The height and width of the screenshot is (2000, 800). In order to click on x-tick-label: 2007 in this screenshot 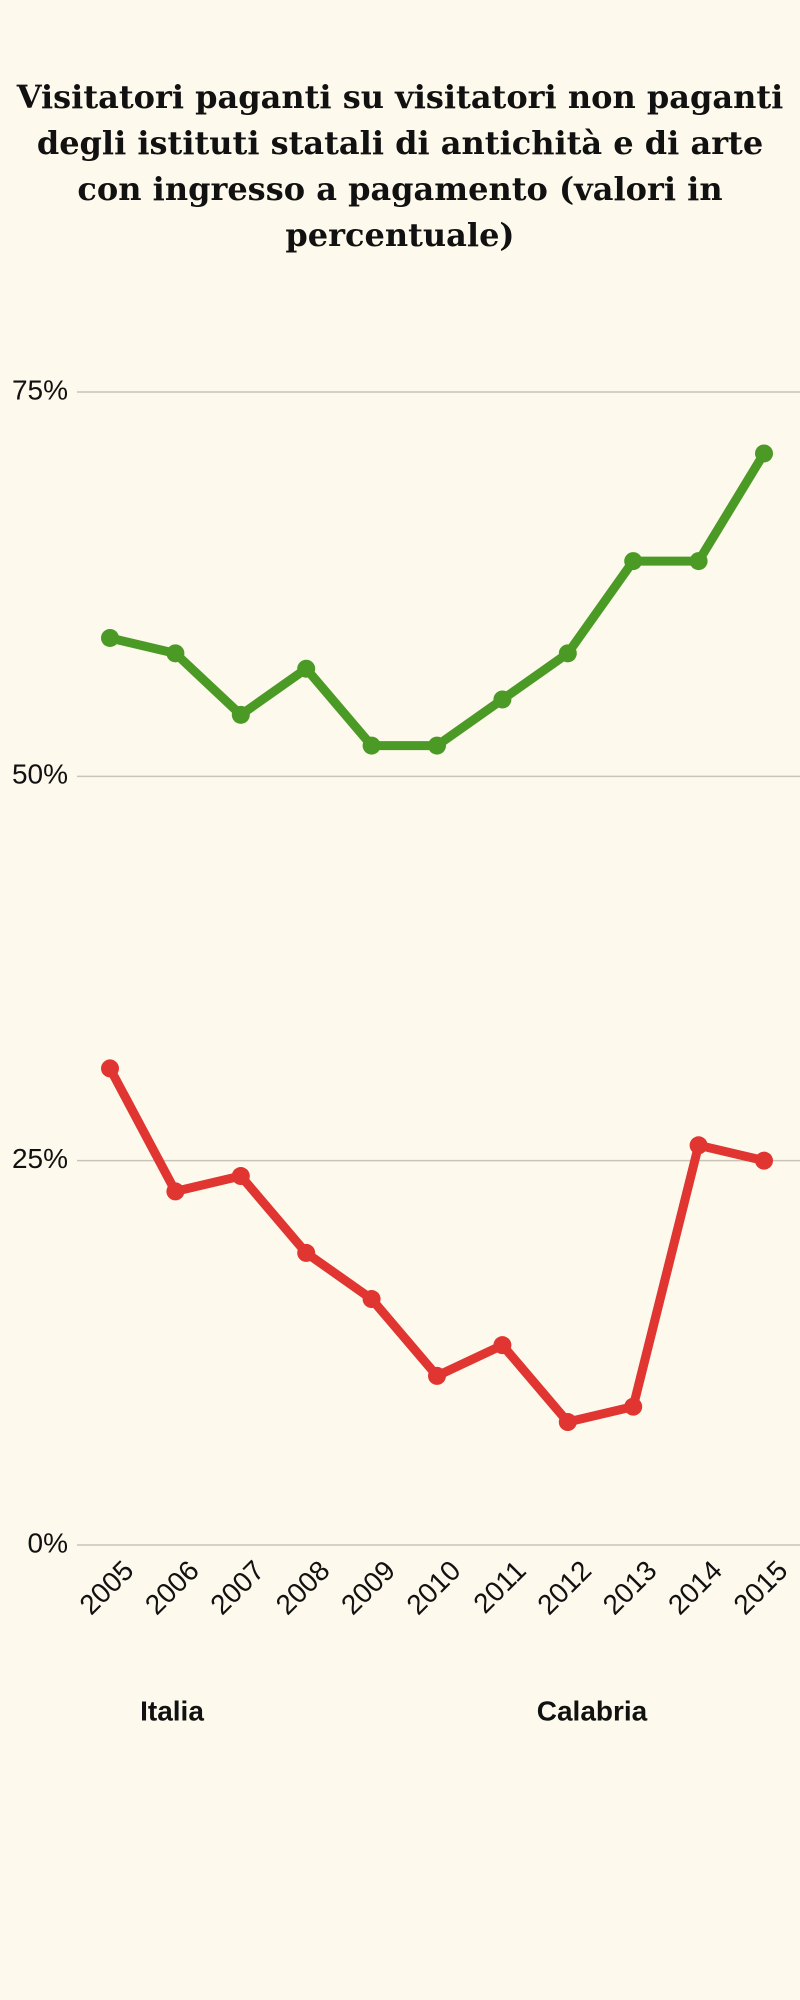, I will do `click(237, 1588)`.